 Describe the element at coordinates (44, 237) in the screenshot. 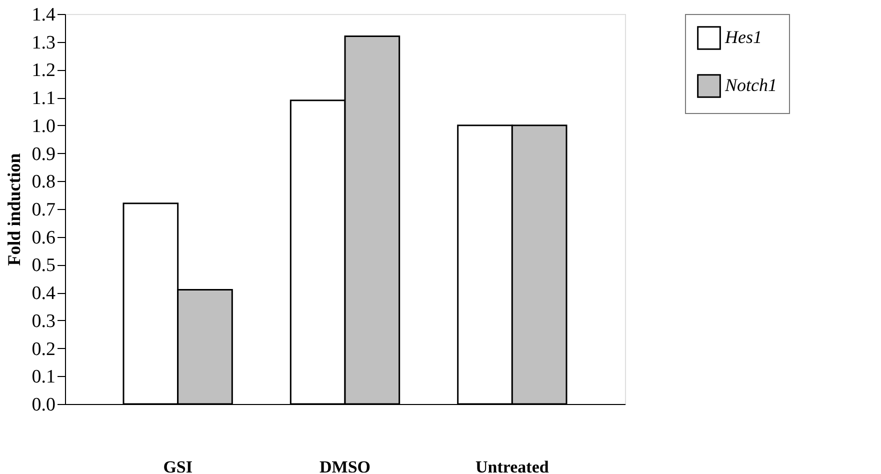

I see `y-tick-label: 0.6` at that location.